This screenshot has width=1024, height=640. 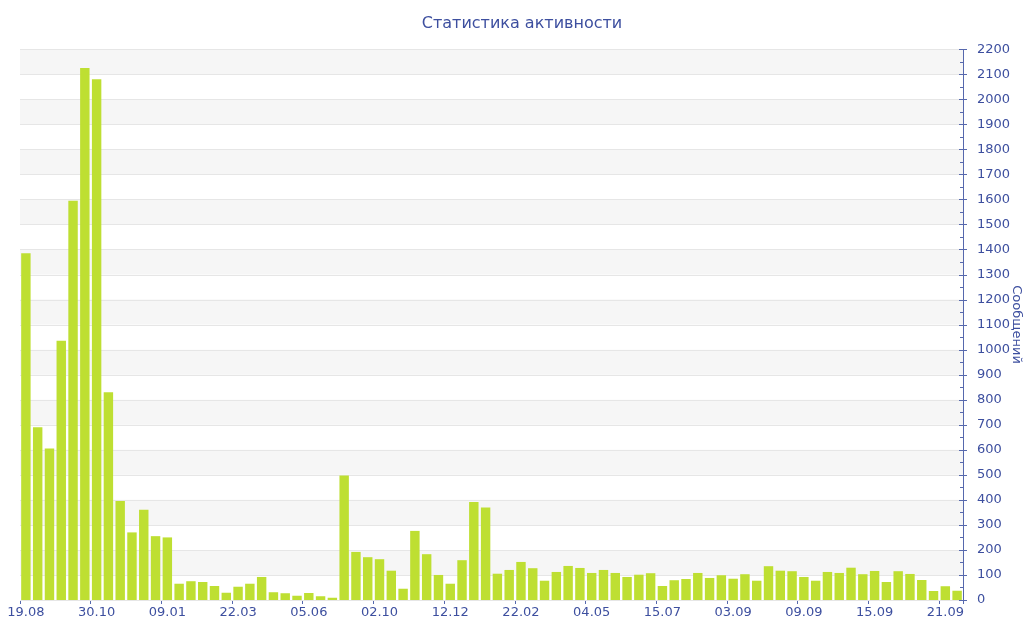 What do you see at coordinates (989, 524) in the screenshot?
I see `y-tick-label: 300` at bounding box center [989, 524].